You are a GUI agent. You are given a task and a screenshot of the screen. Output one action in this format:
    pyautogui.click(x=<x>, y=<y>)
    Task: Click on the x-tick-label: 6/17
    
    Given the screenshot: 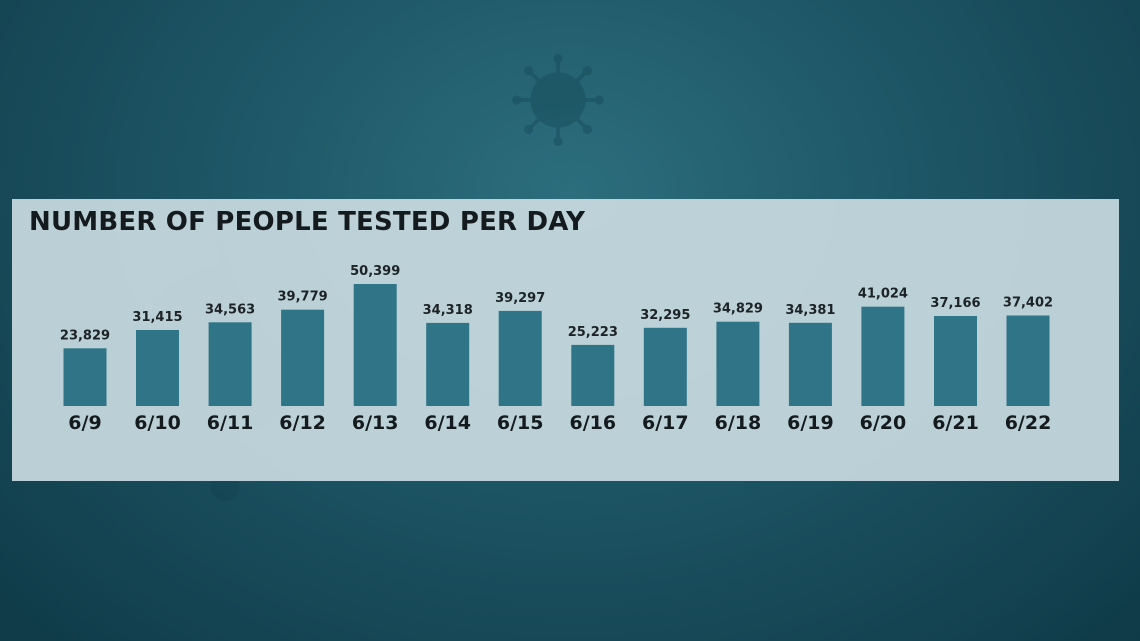 What is the action you would take?
    pyautogui.click(x=665, y=423)
    